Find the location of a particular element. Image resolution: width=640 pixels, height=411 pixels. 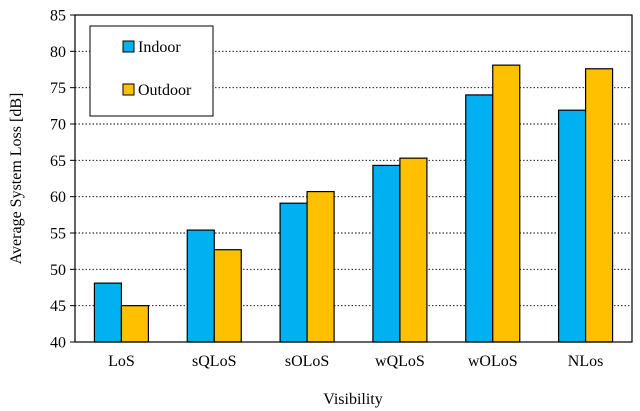

legend-swatch-indoor is located at coordinates (128, 46).